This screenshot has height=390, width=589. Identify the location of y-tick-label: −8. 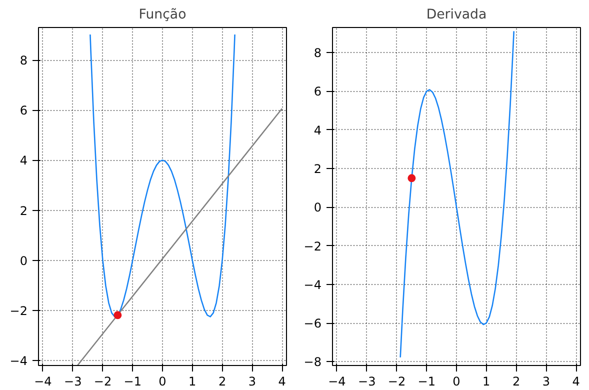
(313, 362).